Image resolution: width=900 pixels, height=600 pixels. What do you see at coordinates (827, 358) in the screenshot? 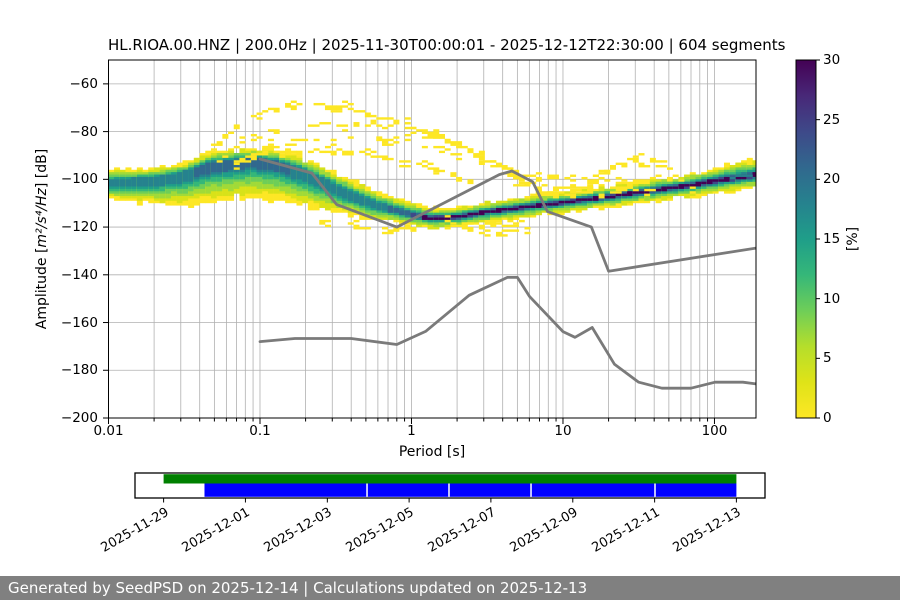
I see `colorbar-tick-label: 5` at bounding box center [827, 358].